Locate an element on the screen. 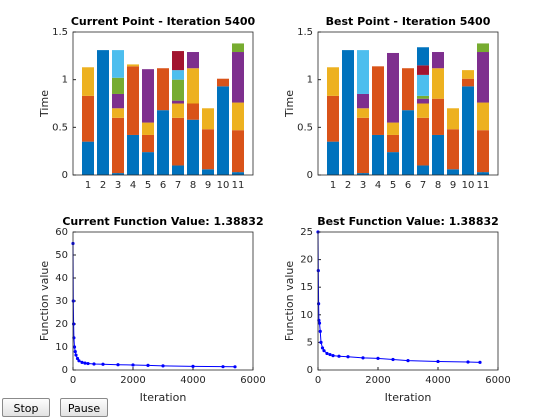 This screenshot has width=560, height=420. x-tick-label: 7 is located at coordinates (178, 185).